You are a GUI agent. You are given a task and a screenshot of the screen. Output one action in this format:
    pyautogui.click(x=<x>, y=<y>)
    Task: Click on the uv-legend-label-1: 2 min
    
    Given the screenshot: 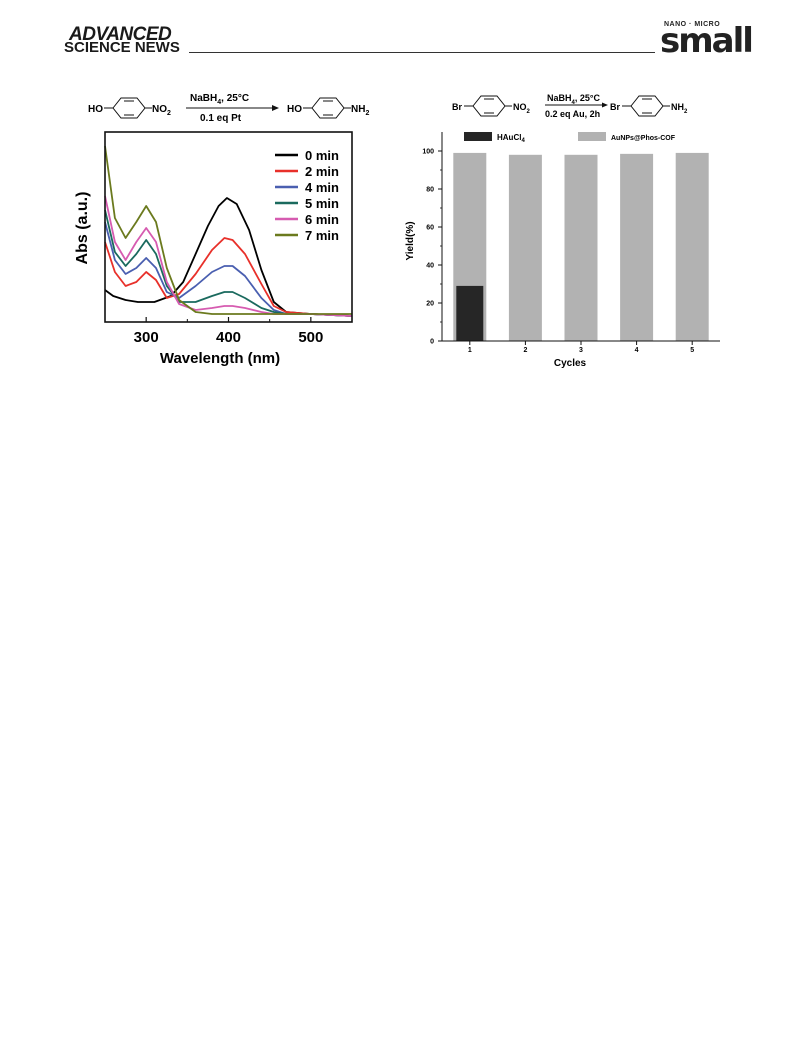 What is the action you would take?
    pyautogui.click(x=322, y=171)
    